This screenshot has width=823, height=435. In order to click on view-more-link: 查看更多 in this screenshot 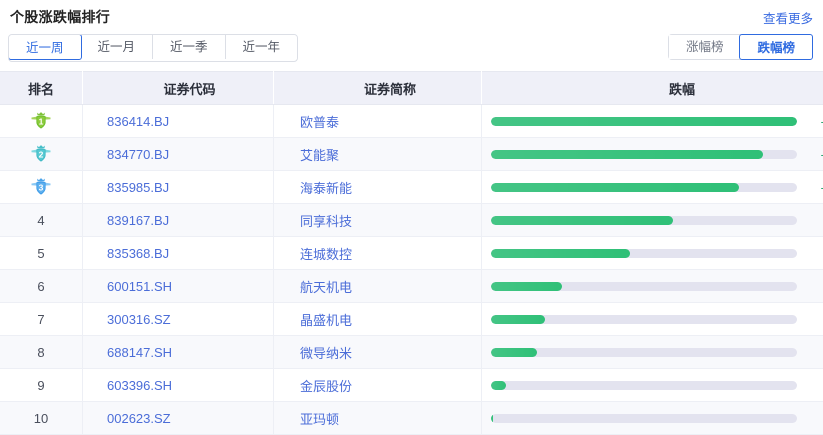, I will do `click(788, 17)`.